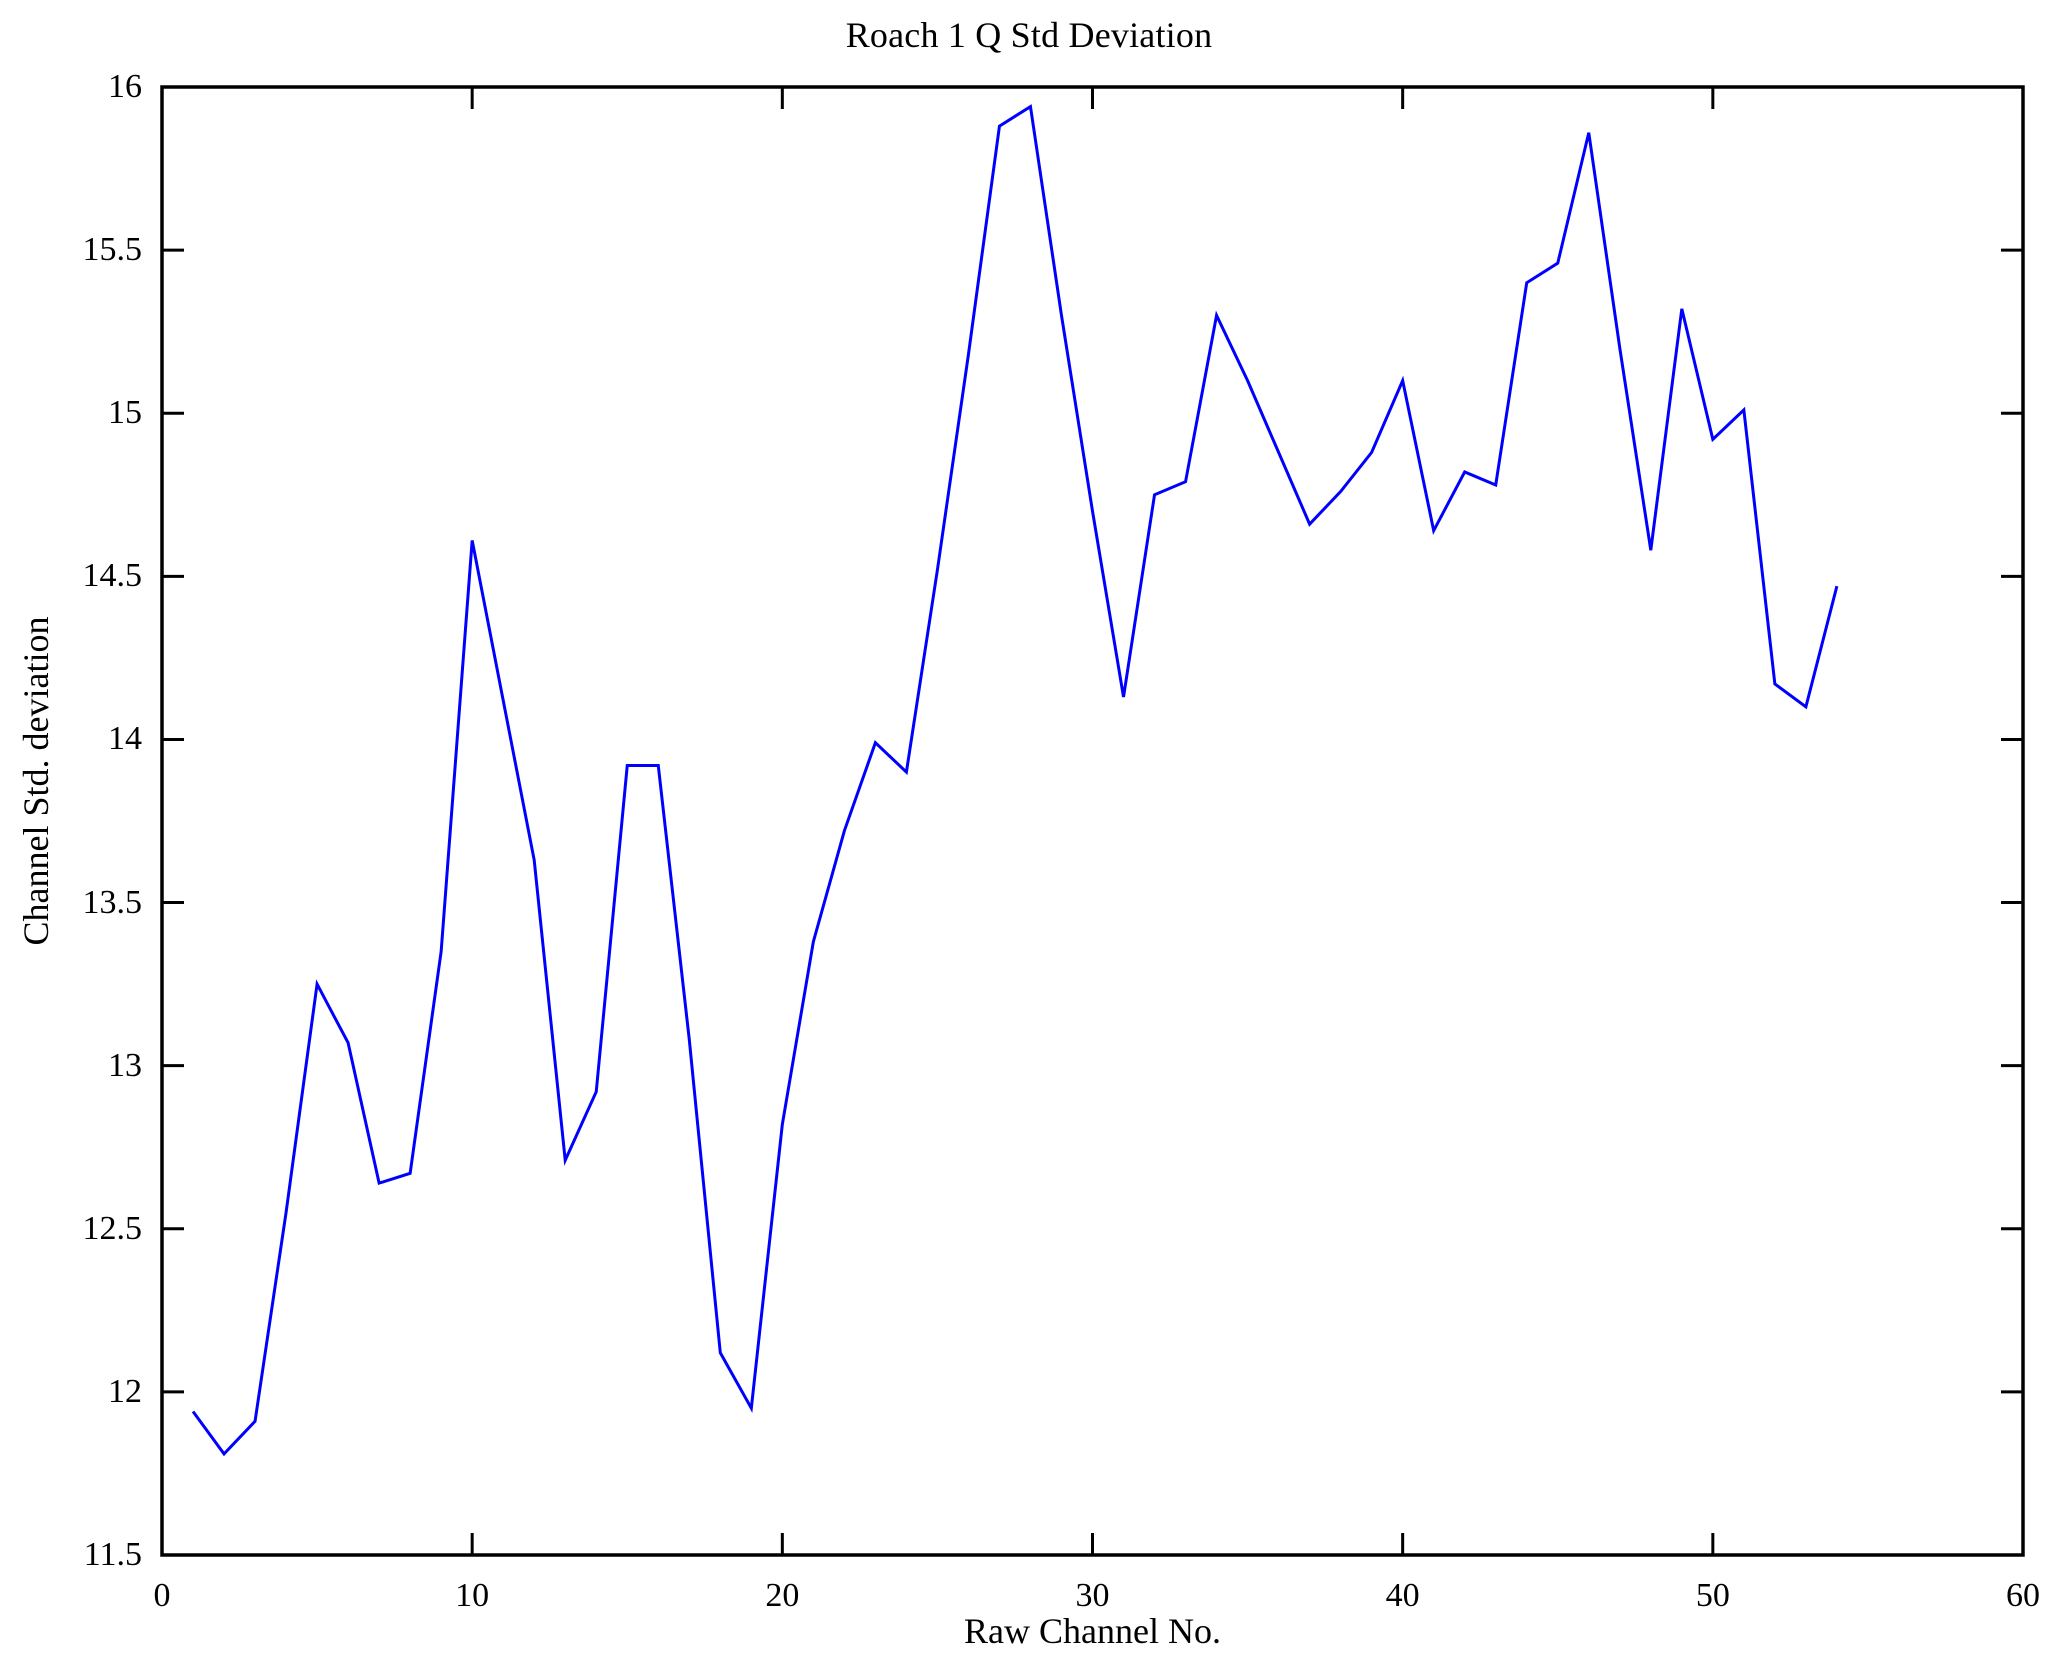  Describe the element at coordinates (1092, 1631) in the screenshot. I see `x-axis-label: Raw Channel No.` at that location.